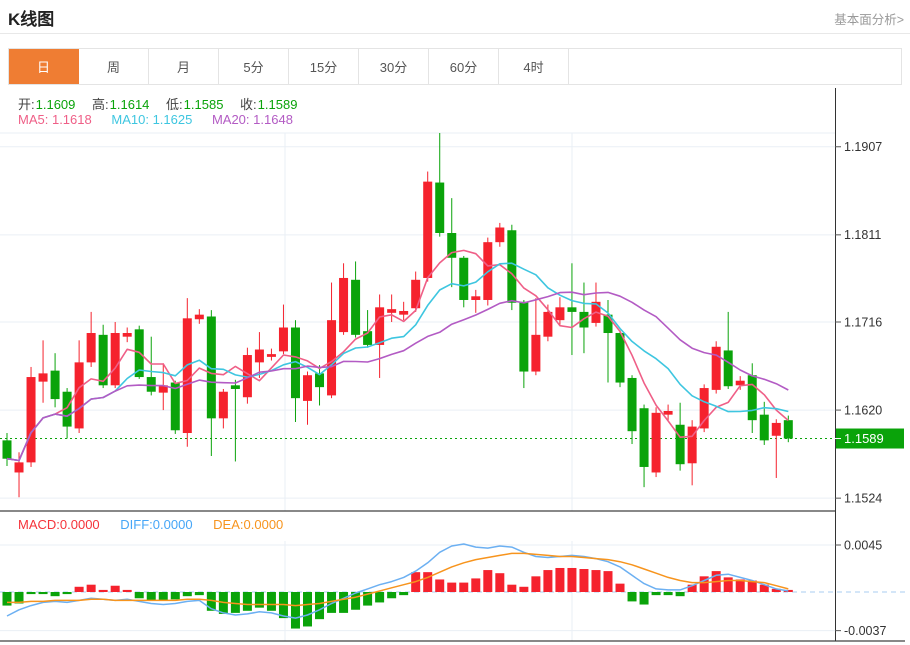 The height and width of the screenshot is (645, 910). What do you see at coordinates (252, 119) in the screenshot?
I see `ma20-pair: MA20: 1.1648` at bounding box center [252, 119].